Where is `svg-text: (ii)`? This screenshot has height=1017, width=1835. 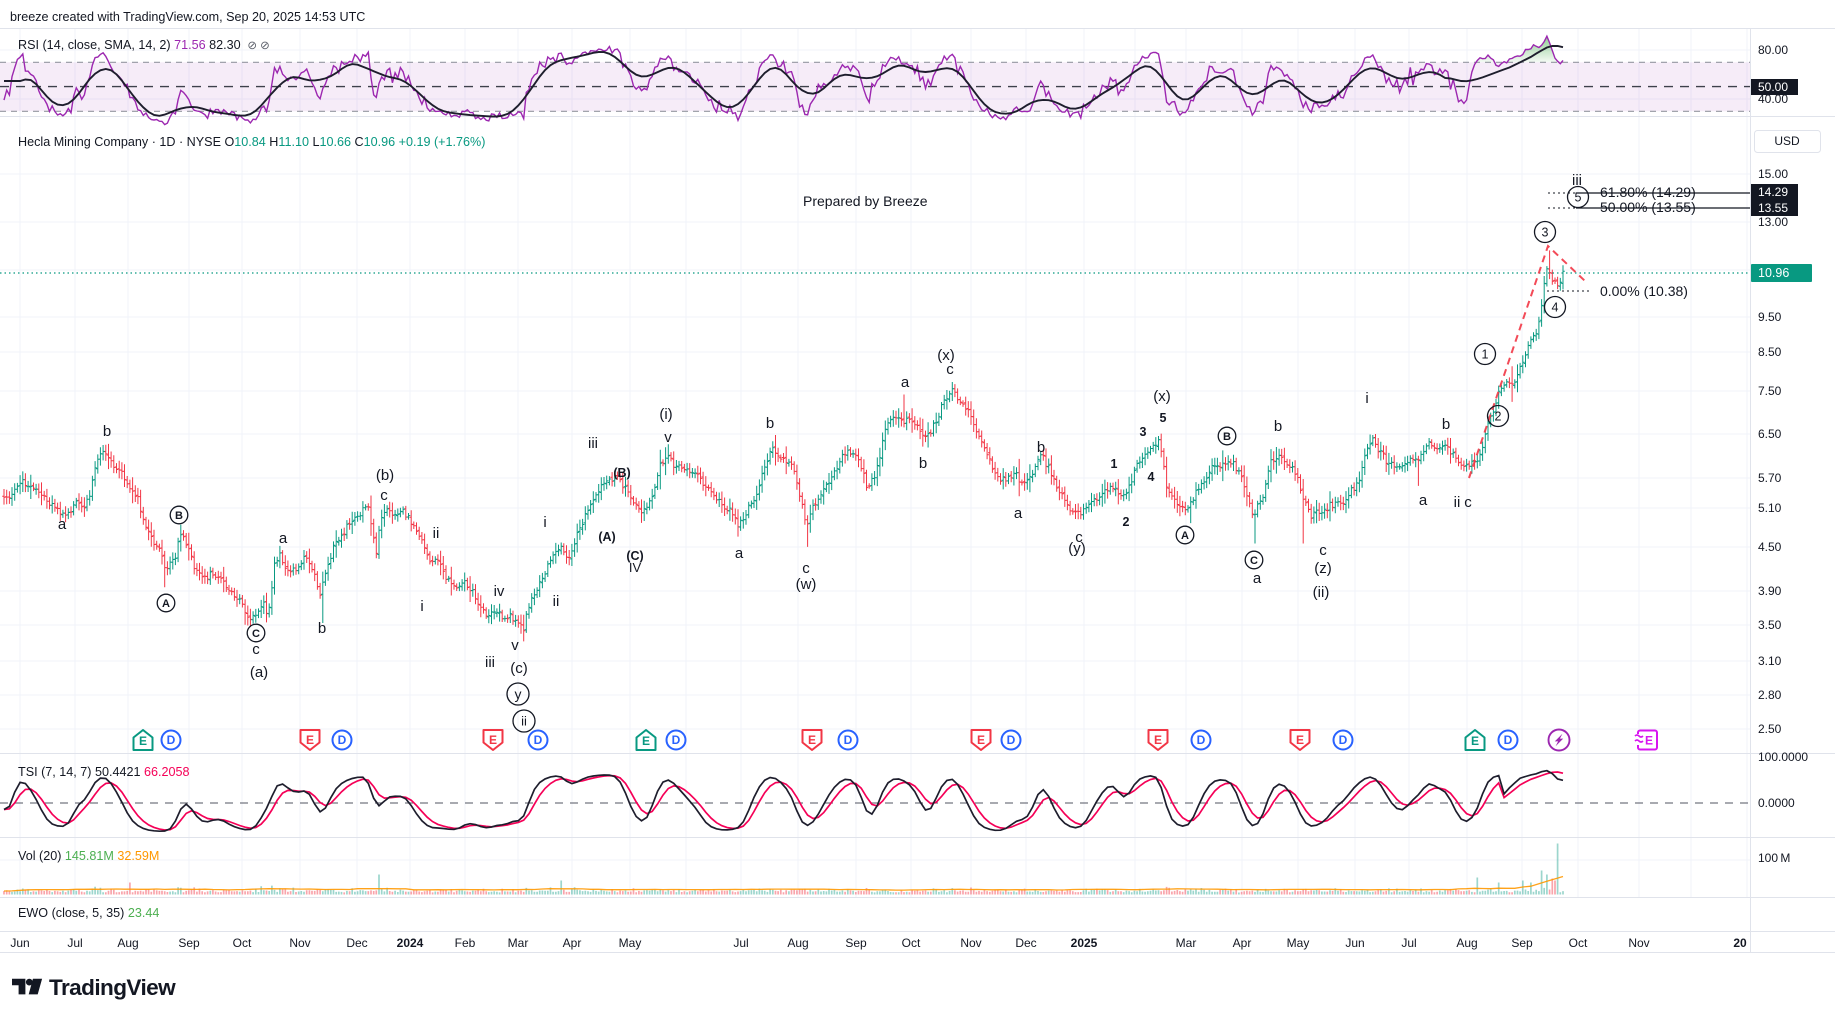 svg-text: (ii) is located at coordinates (1321, 592).